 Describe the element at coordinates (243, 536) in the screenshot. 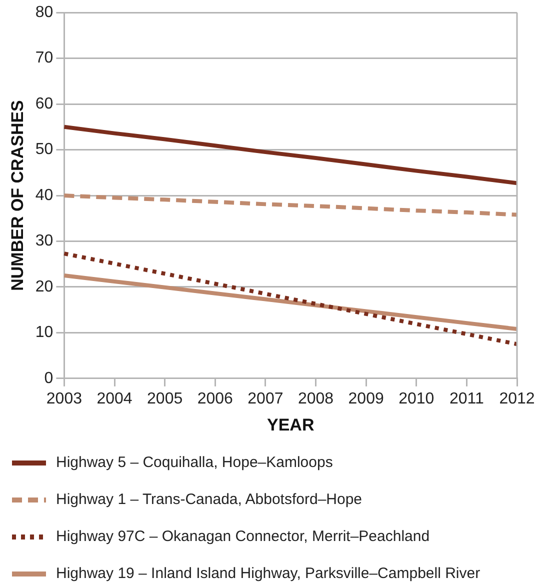

I see `legend-label: Highway 97C – Okanagan Connector, Merrit–Peachland` at that location.